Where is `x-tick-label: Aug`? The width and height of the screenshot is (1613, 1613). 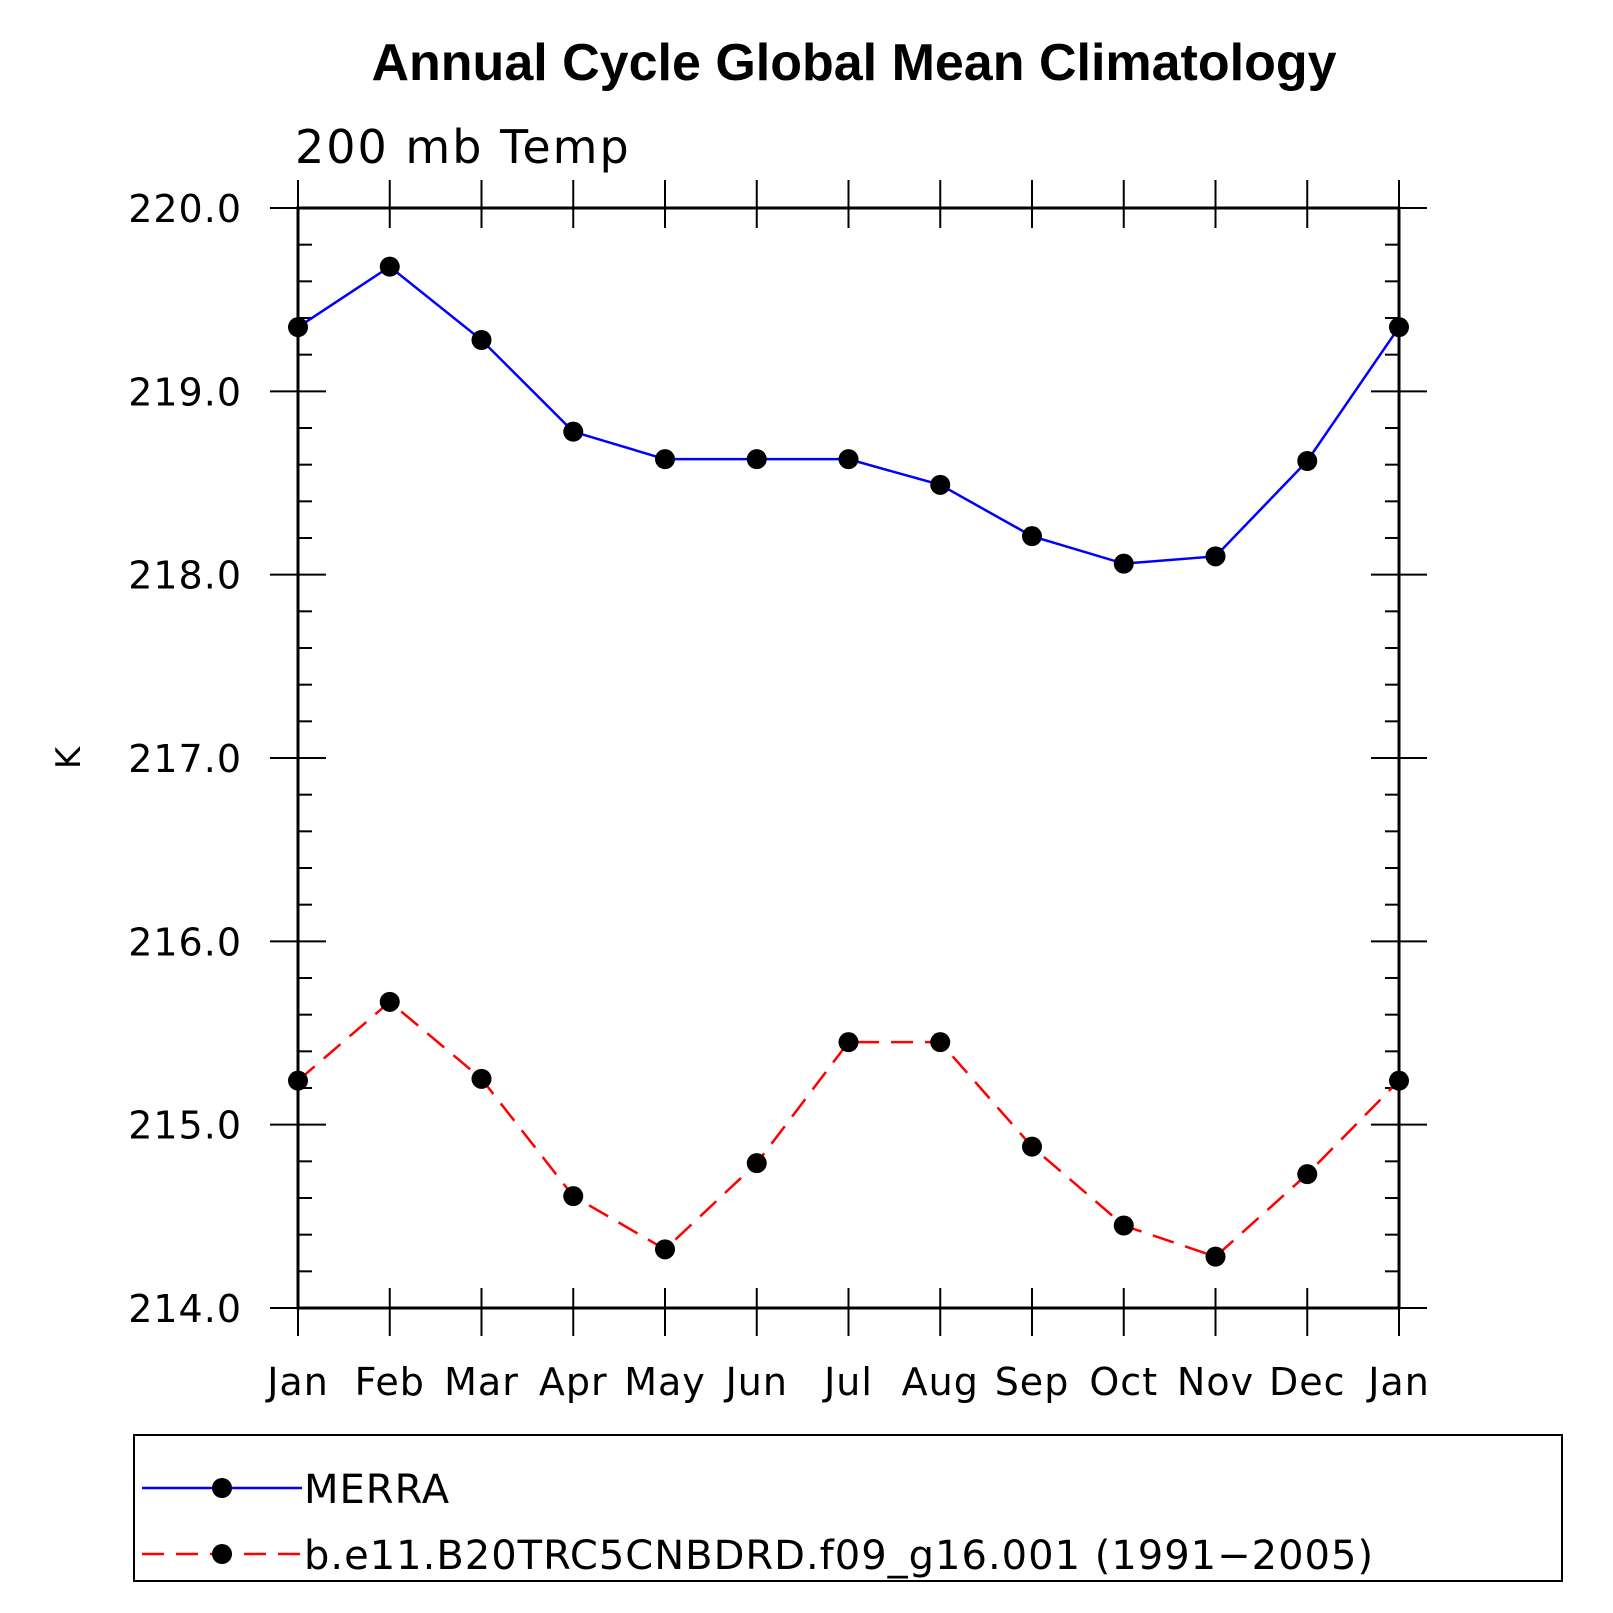
x-tick-label: Aug is located at coordinates (940, 1382).